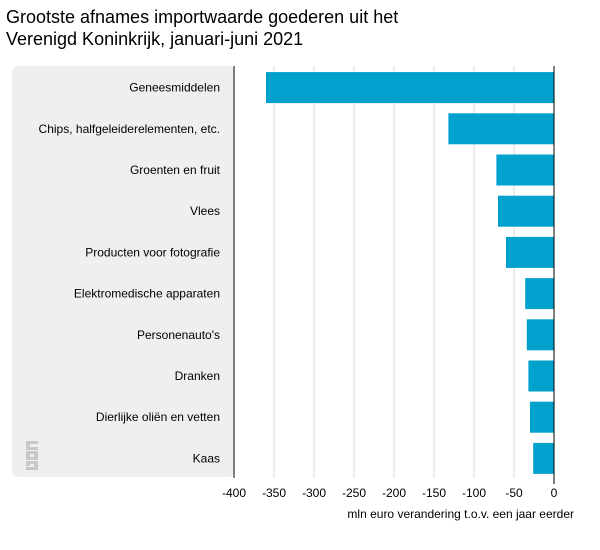  What do you see at coordinates (152, 252) in the screenshot?
I see `category-label: Producten voor fotografie` at bounding box center [152, 252].